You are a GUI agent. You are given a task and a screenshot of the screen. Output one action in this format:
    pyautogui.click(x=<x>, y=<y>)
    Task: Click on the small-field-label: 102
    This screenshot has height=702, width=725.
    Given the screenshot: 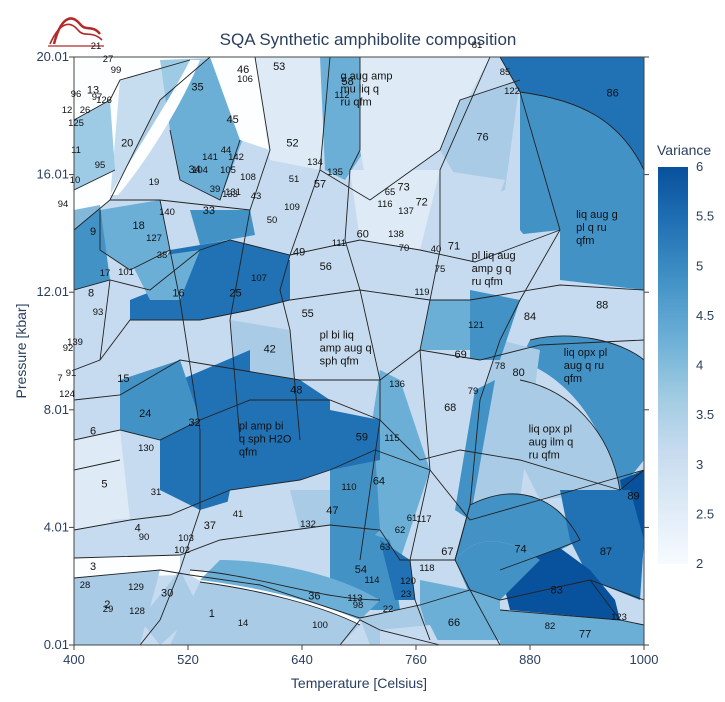 What is the action you would take?
    pyautogui.click(x=182, y=550)
    